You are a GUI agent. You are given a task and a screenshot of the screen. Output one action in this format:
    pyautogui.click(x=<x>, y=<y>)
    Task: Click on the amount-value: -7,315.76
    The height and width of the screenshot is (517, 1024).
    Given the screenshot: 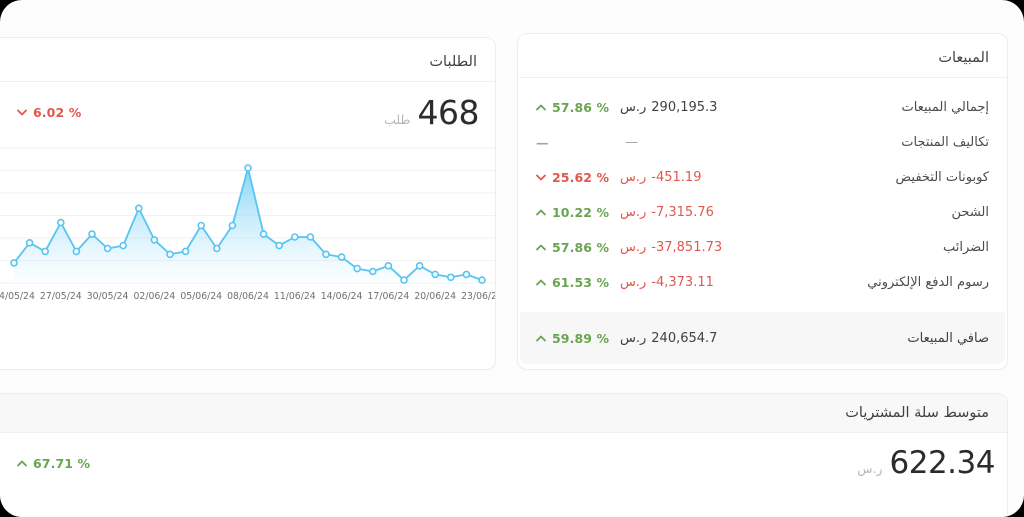 What is the action you would take?
    pyautogui.click(x=682, y=212)
    